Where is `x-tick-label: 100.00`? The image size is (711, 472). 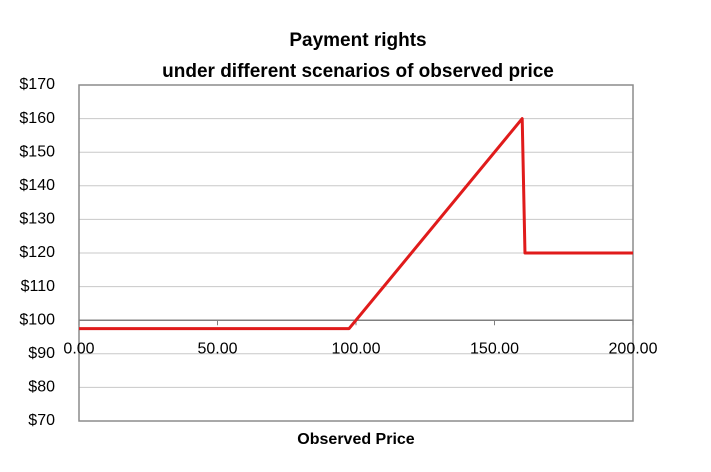 x-tick-label: 100.00 is located at coordinates (356, 348).